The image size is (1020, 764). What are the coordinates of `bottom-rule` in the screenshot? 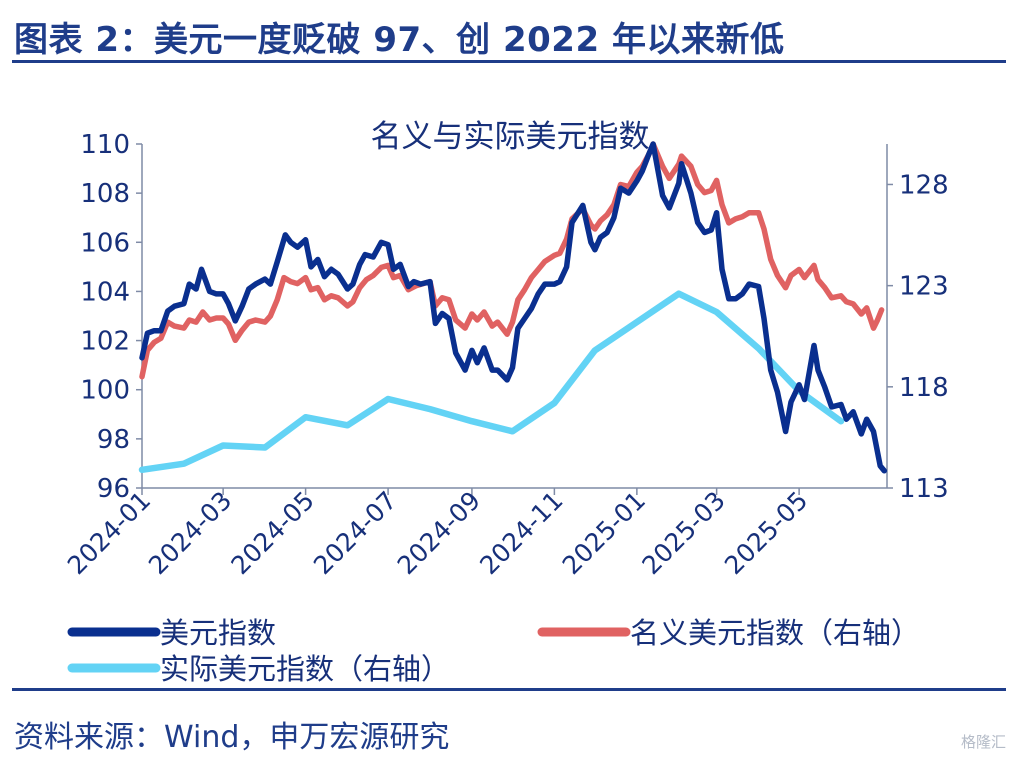 It's located at (509, 689).